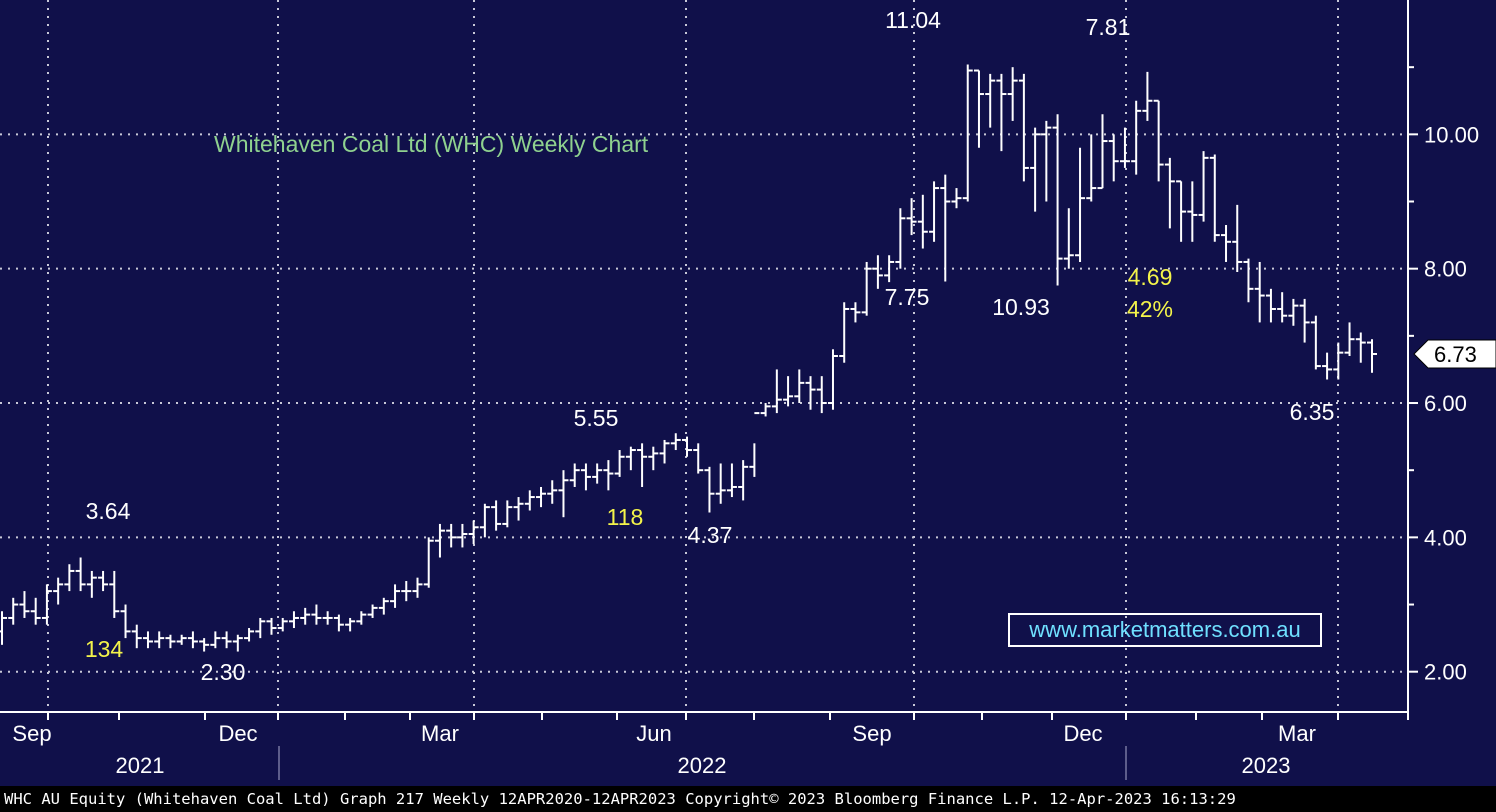 This screenshot has width=1496, height=812. I want to click on annotation-label: 6.35, so click(1312, 412).